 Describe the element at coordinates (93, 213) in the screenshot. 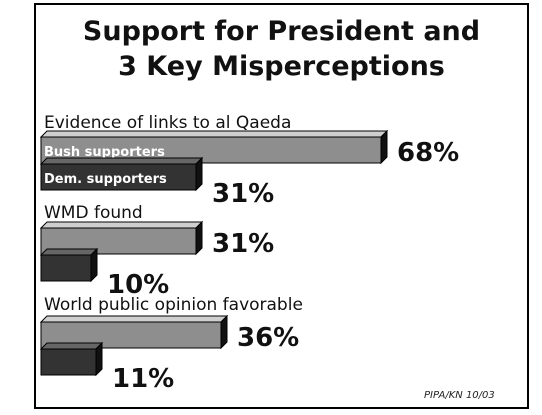

I see `category-label: WMD found` at that location.